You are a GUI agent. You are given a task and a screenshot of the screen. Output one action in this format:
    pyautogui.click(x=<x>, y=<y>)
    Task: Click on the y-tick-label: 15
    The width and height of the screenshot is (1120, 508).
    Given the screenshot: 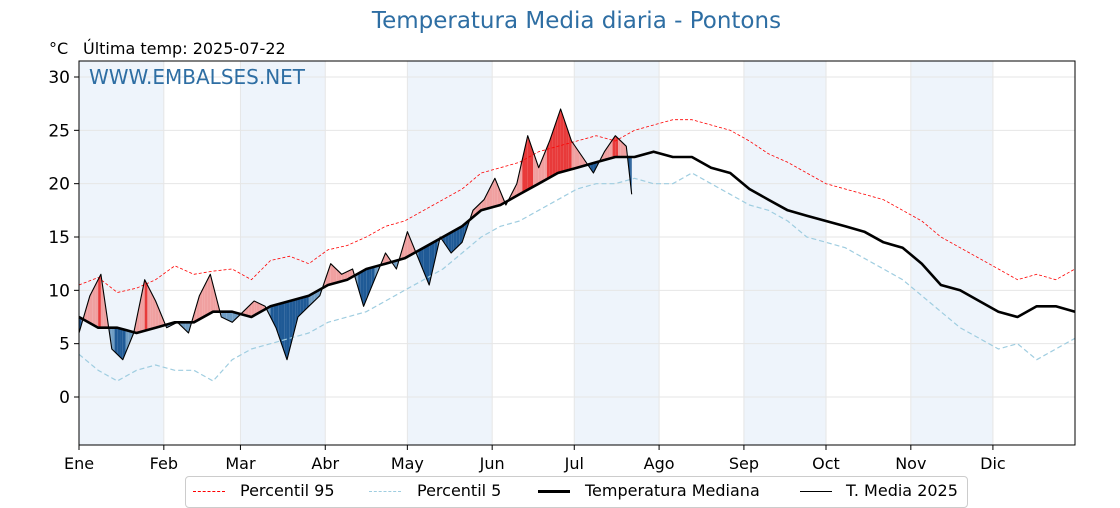 What is the action you would take?
    pyautogui.click(x=59, y=238)
    